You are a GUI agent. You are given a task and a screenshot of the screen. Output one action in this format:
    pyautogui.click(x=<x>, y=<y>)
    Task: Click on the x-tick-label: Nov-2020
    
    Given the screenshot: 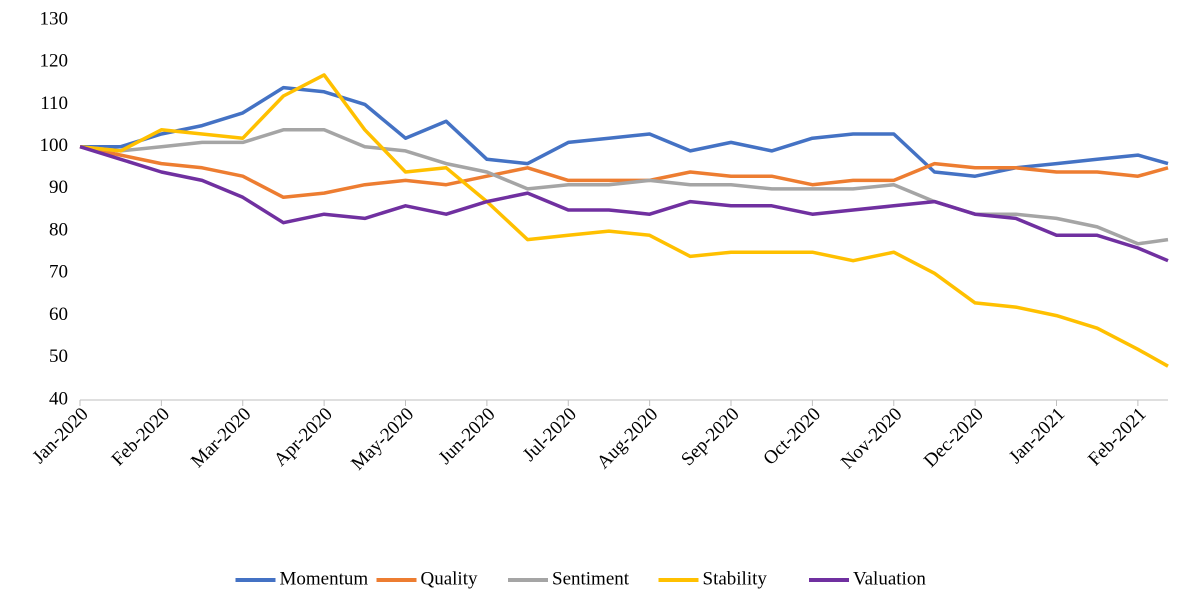 What is the action you would take?
    pyautogui.click(x=871, y=438)
    